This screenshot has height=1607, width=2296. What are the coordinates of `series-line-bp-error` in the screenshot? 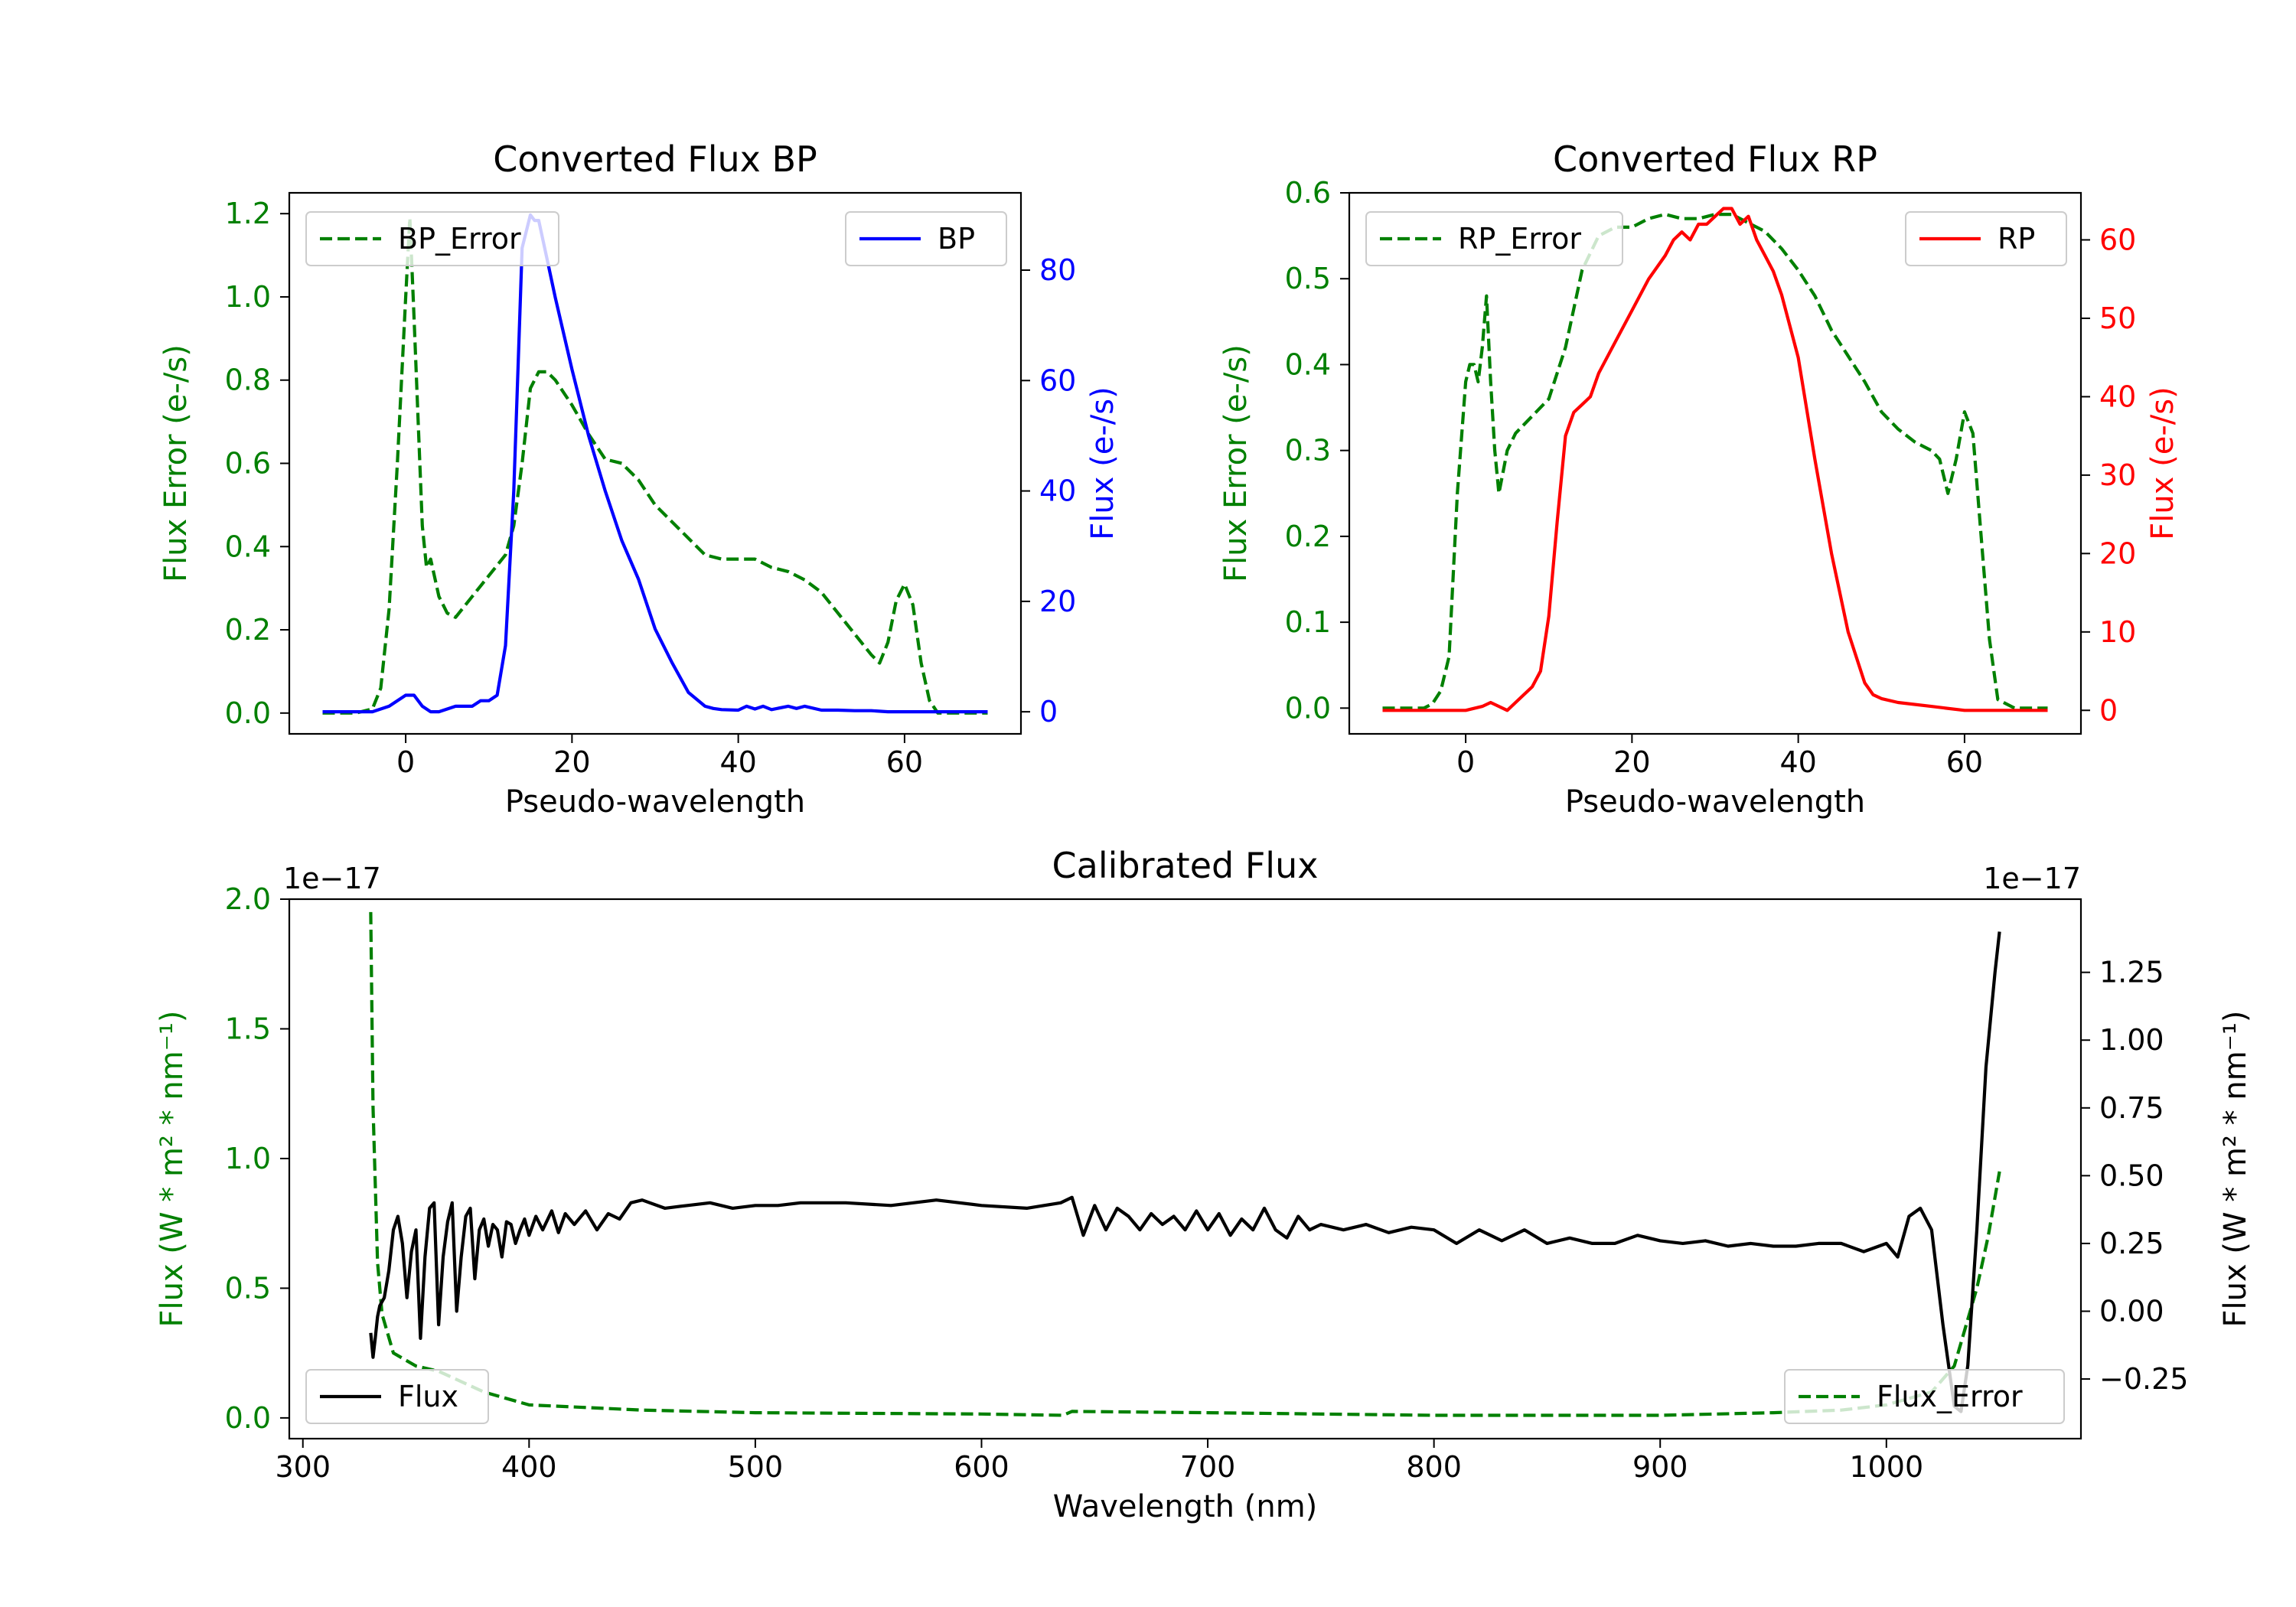 It's located at (655, 466).